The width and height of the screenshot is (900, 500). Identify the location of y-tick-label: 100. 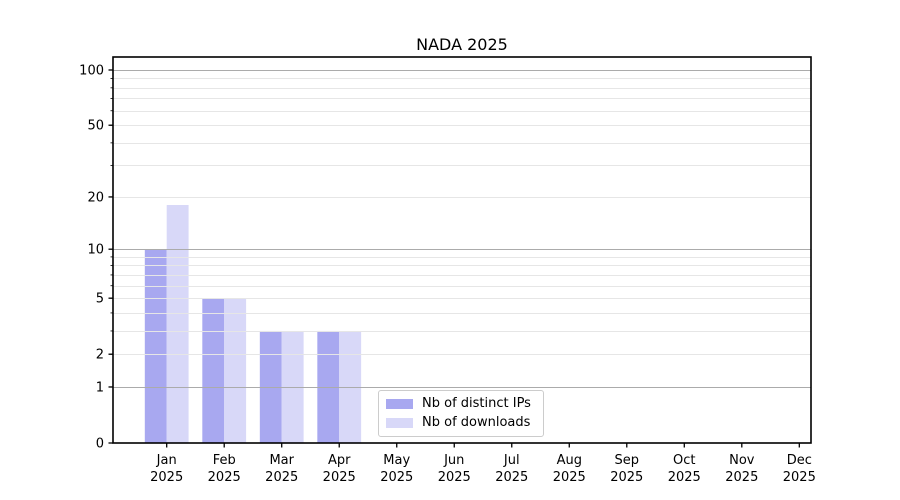
(91, 70).